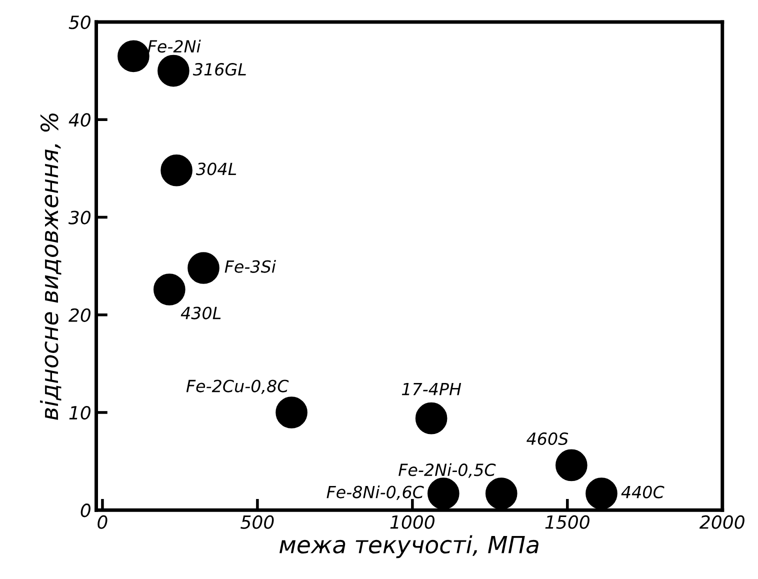 The image size is (758, 579). Describe the element at coordinates (51, 267) in the screenshot. I see `y-axis-title: відносне видовження, %` at that location.